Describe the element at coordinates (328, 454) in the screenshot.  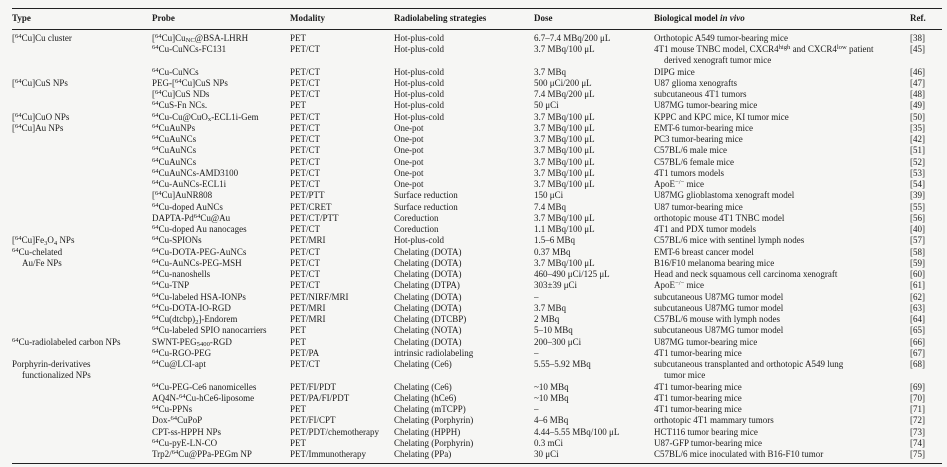
I see `cell-modality: PET/Immunotherapy` at that location.